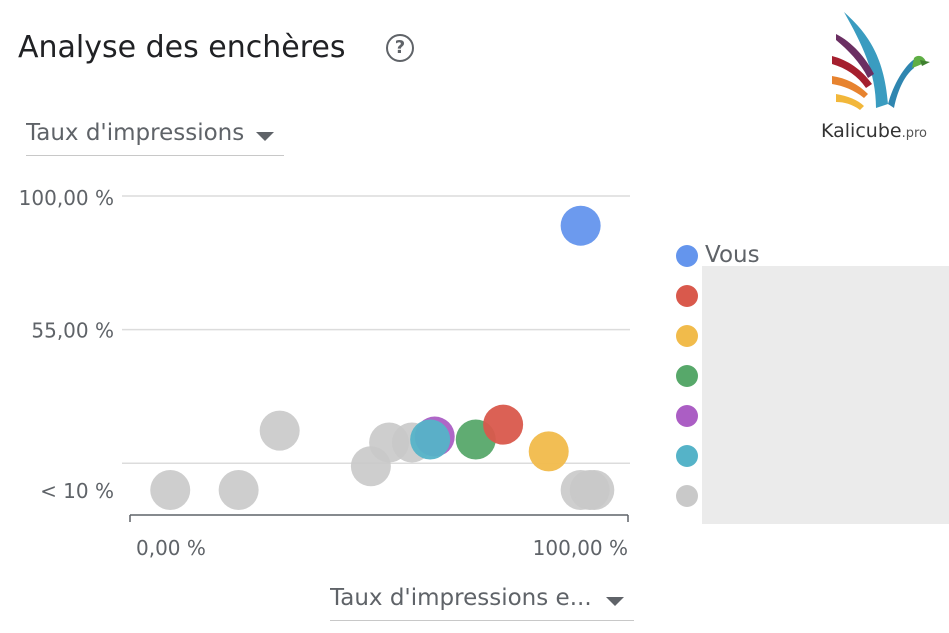 The width and height of the screenshot is (949, 633). What do you see at coordinates (914, 133) in the screenshot?
I see `logo-suffix: .pro` at bounding box center [914, 133].